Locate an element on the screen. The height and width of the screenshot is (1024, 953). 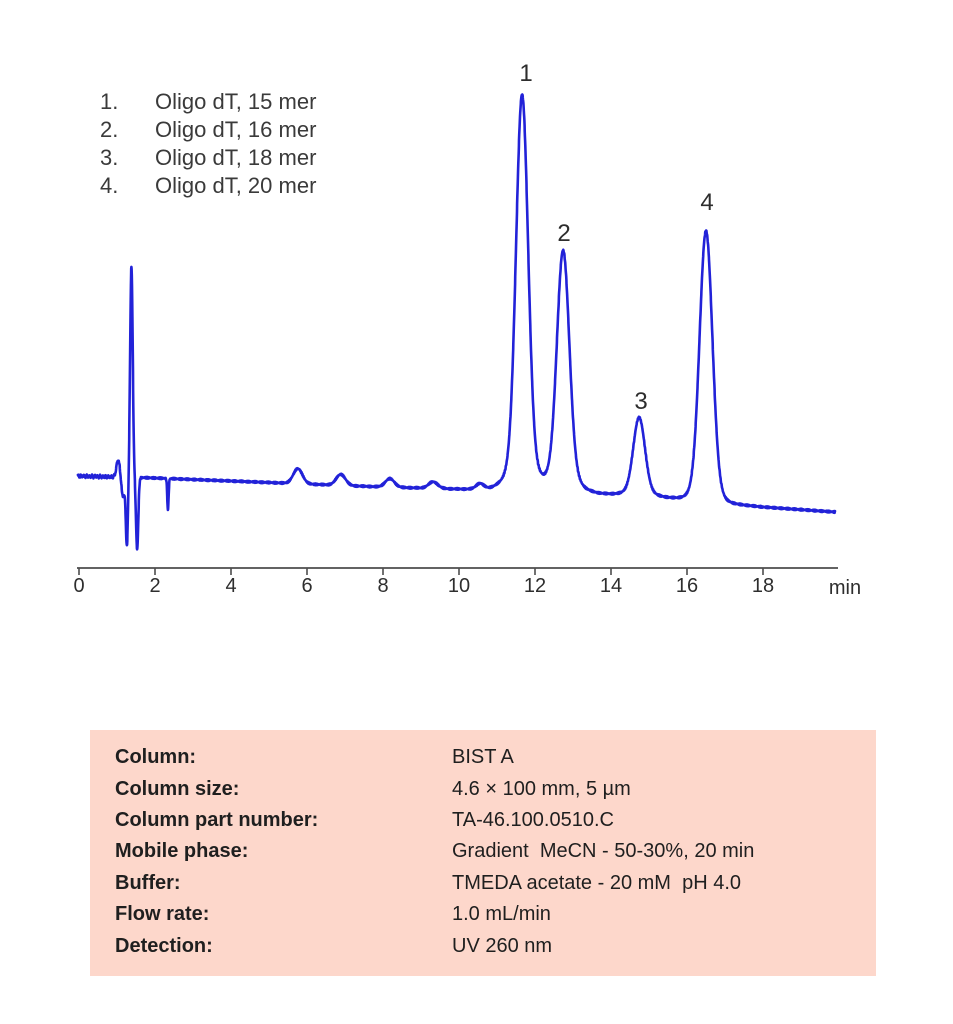
conditions-row: Column: BIST A is located at coordinates (483, 757).